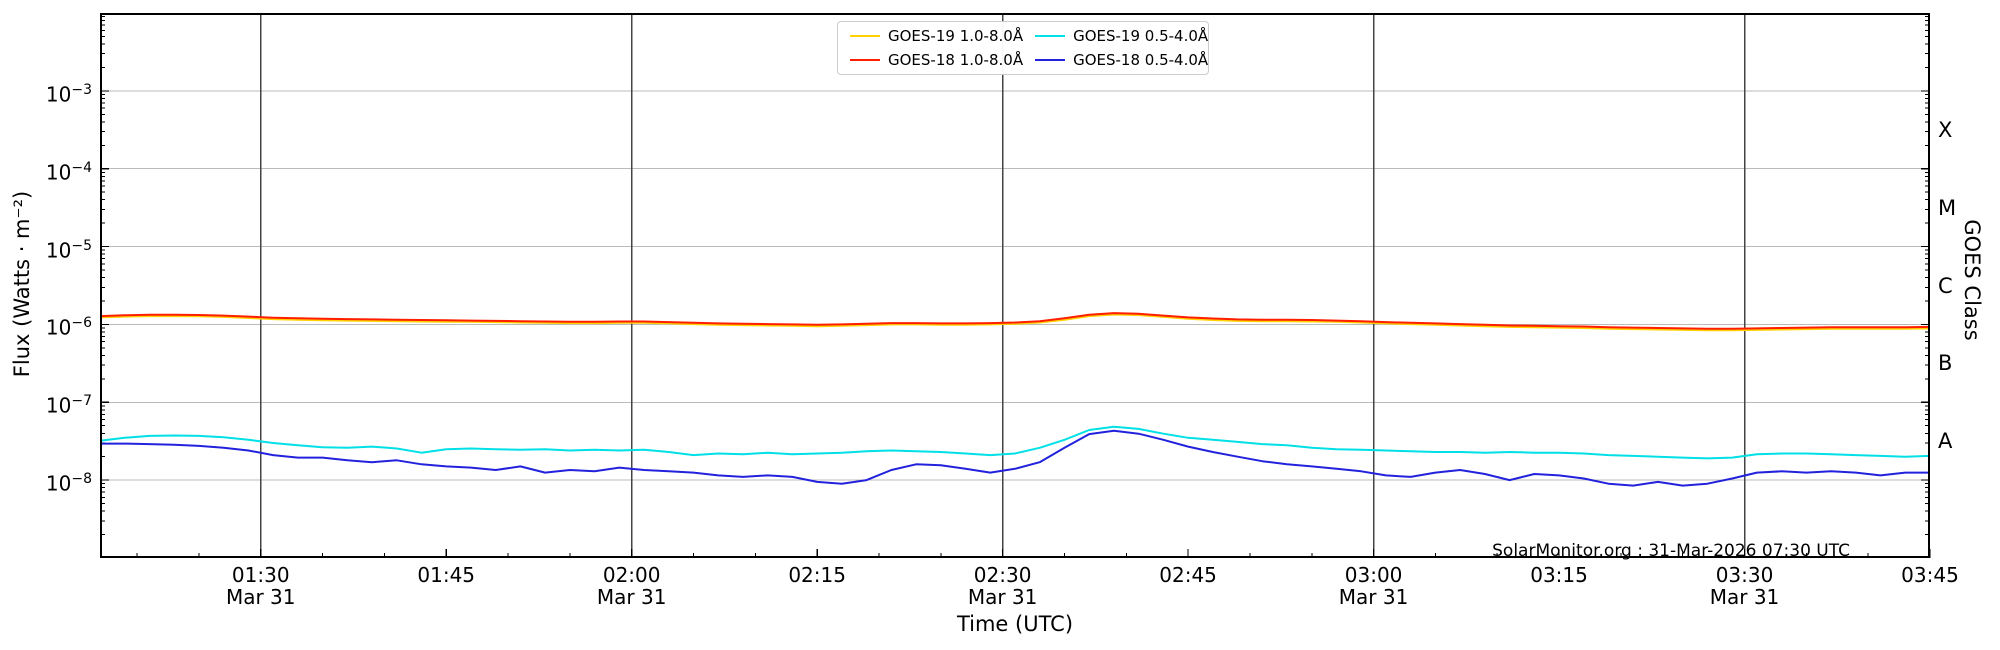 The width and height of the screenshot is (2000, 650). What do you see at coordinates (1373, 586) in the screenshot?
I see `x-tick-label: 03:00 Mar 31` at bounding box center [1373, 586].